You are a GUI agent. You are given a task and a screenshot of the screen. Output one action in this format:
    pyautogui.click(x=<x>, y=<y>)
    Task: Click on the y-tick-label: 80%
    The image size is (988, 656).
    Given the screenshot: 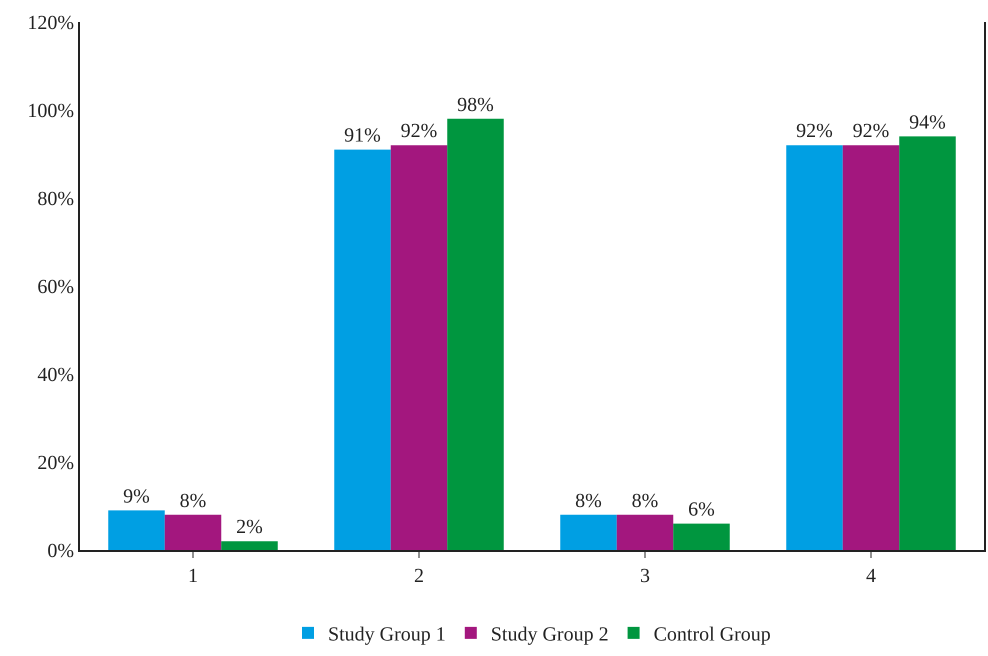 What is the action you would take?
    pyautogui.click(x=55, y=199)
    